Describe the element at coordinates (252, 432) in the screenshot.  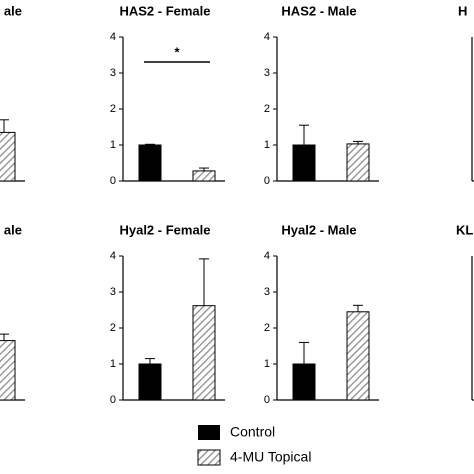
I see `legend-label: Control` at that location.